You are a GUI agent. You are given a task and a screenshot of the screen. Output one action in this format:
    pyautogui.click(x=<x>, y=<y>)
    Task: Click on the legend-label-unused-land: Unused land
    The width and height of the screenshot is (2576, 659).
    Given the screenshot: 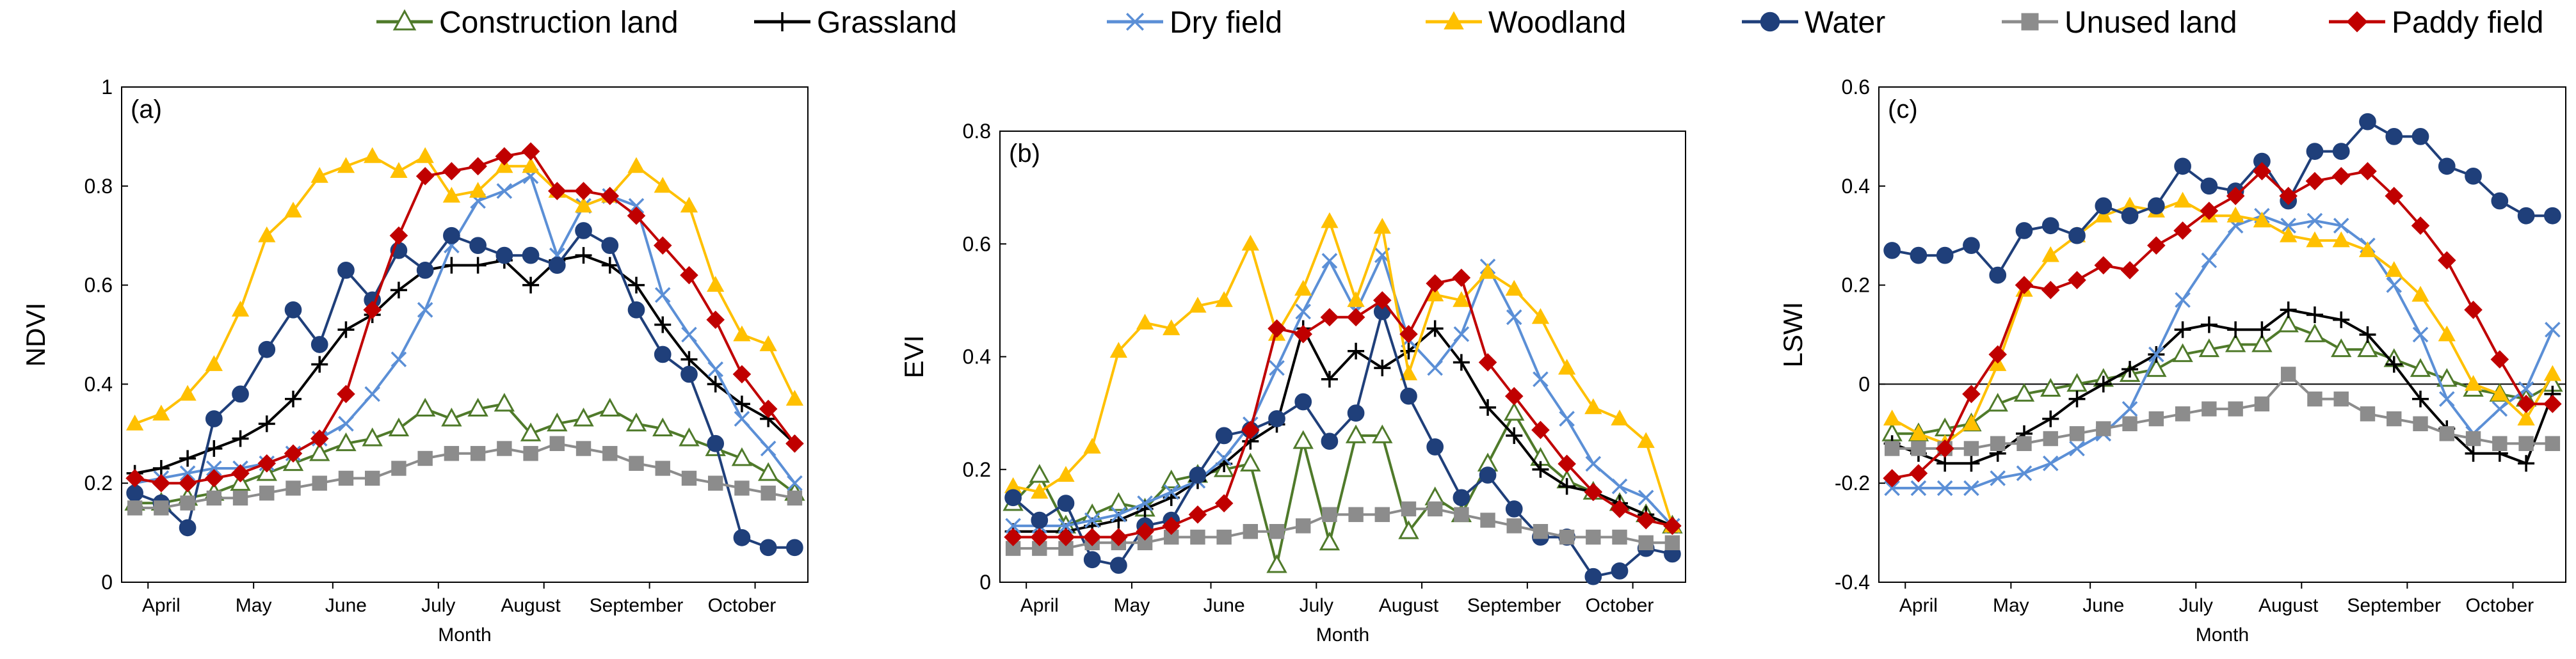 What is the action you would take?
    pyautogui.click(x=2151, y=23)
    